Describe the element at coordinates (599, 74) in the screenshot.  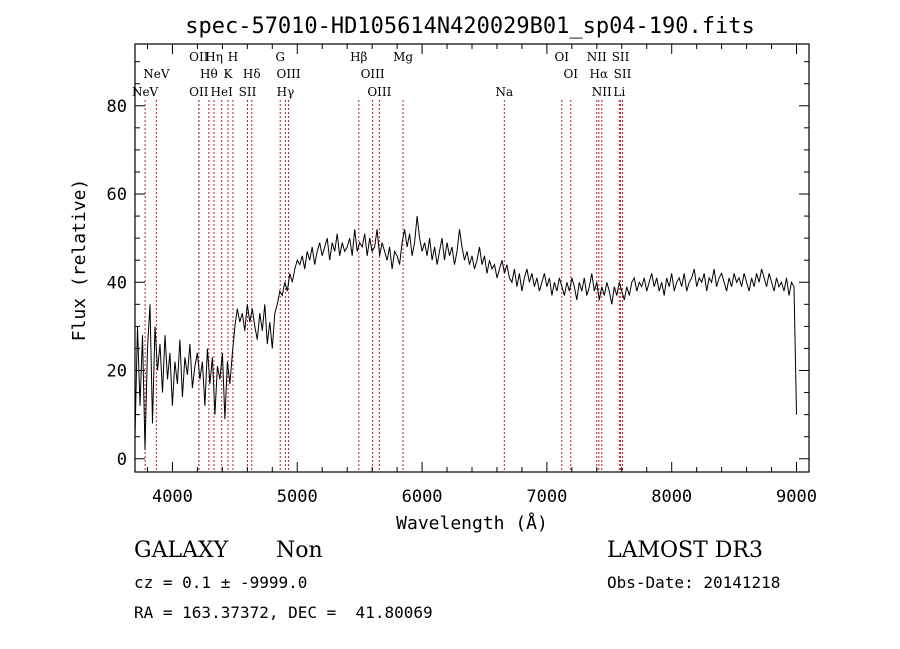
I see `line-marker-label: Hα` at that location.